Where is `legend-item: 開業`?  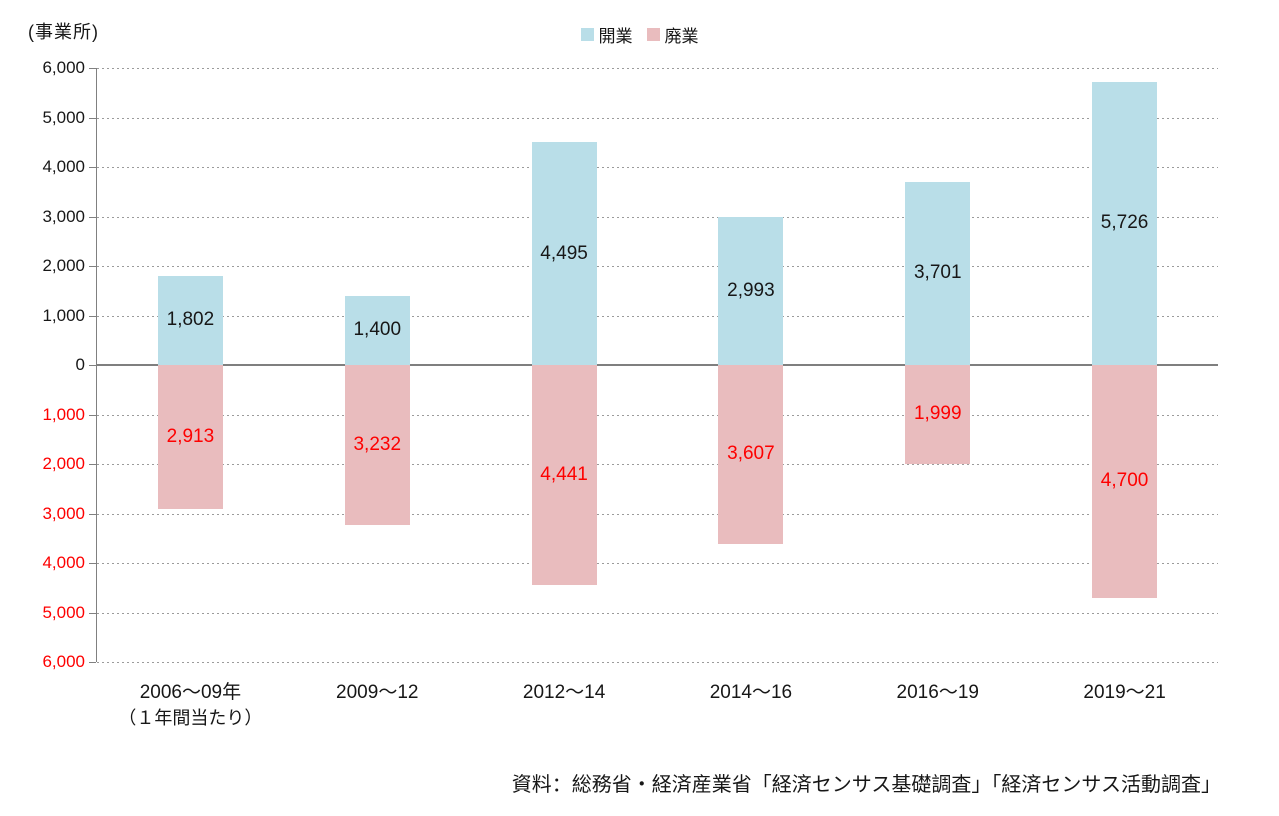
legend-item: 開業 is located at coordinates (606, 34).